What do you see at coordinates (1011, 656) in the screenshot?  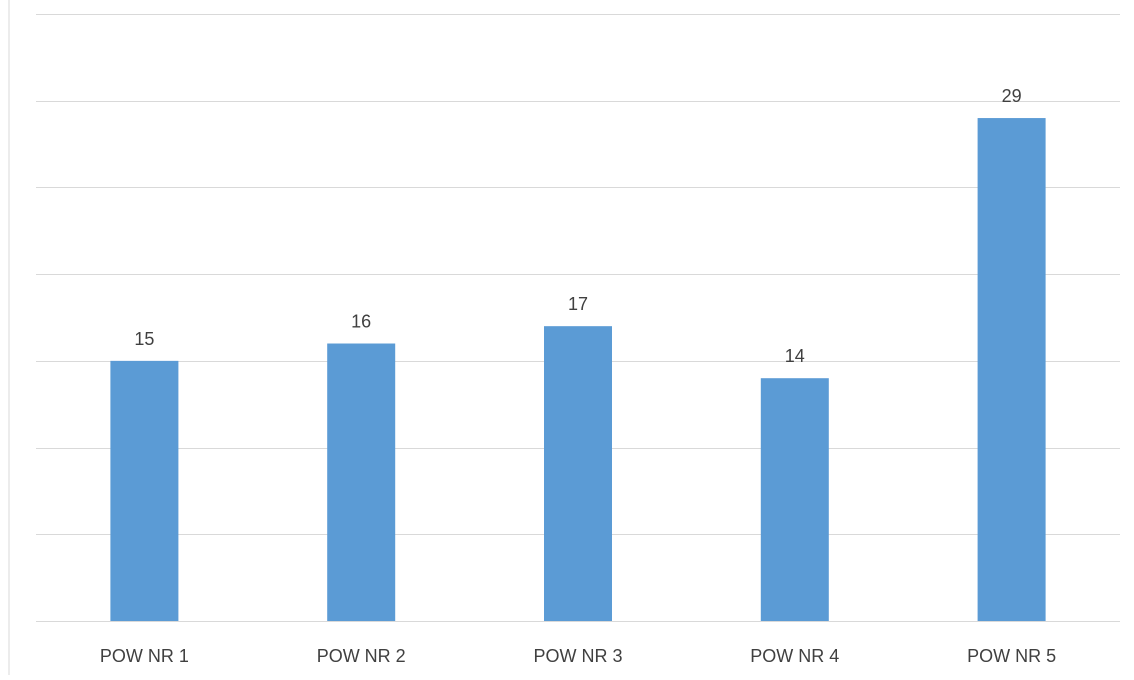 I see `x-tick-label: POW NR 5` at bounding box center [1011, 656].